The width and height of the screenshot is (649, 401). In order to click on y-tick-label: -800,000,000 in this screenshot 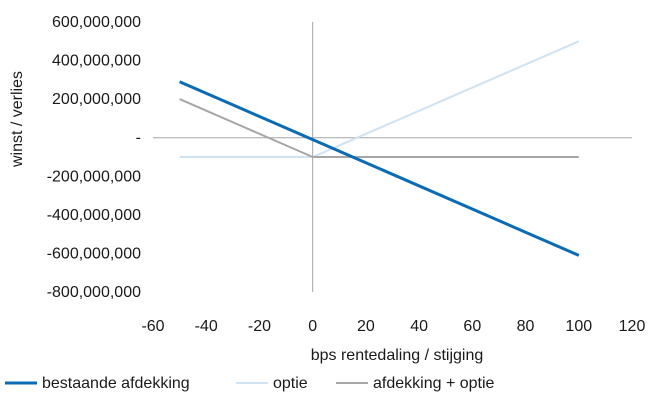, I will do `click(94, 292)`.